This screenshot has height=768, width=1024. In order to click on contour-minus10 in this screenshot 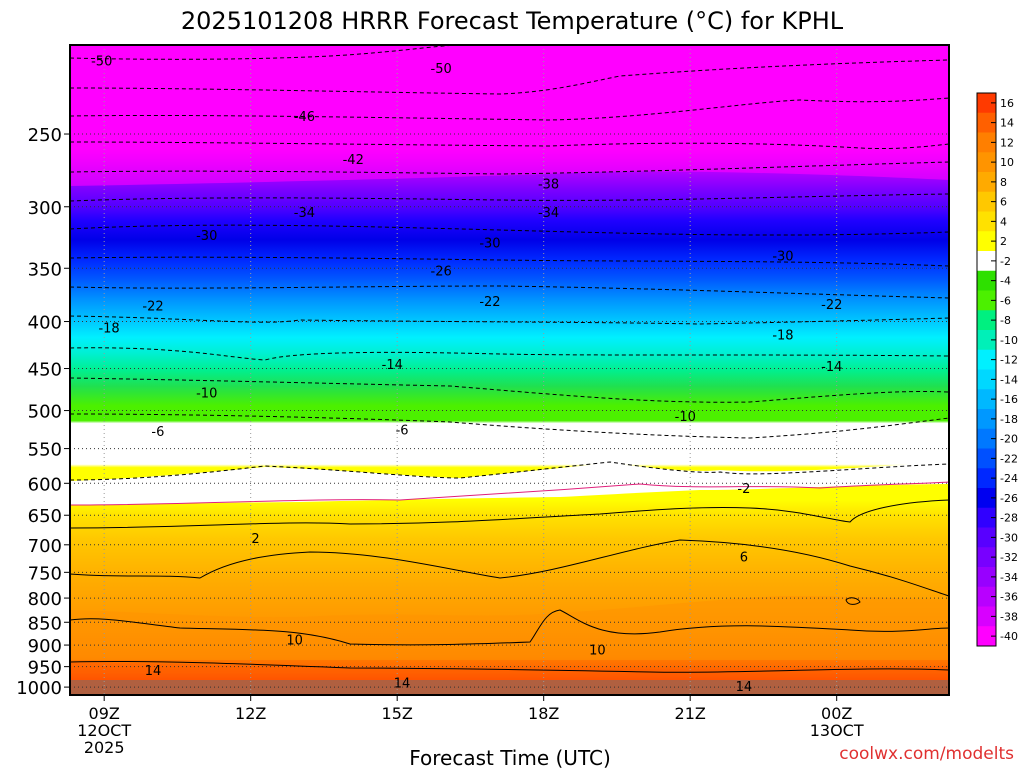, I will do `click(509, 390)`.